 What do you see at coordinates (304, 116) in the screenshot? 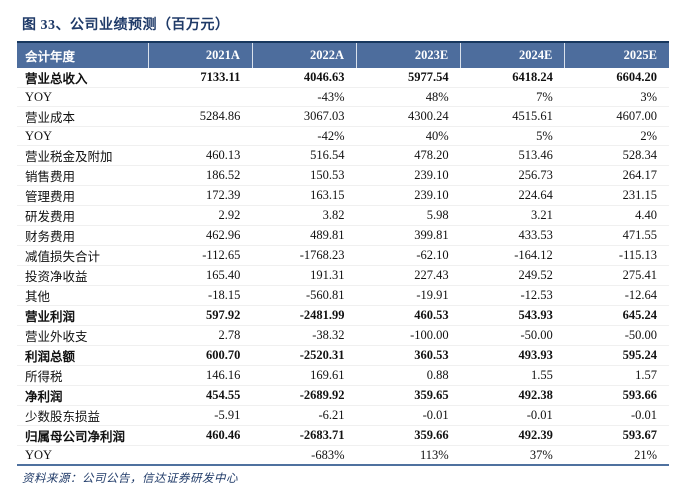
I see `row-value: 3067.03` at bounding box center [304, 116].